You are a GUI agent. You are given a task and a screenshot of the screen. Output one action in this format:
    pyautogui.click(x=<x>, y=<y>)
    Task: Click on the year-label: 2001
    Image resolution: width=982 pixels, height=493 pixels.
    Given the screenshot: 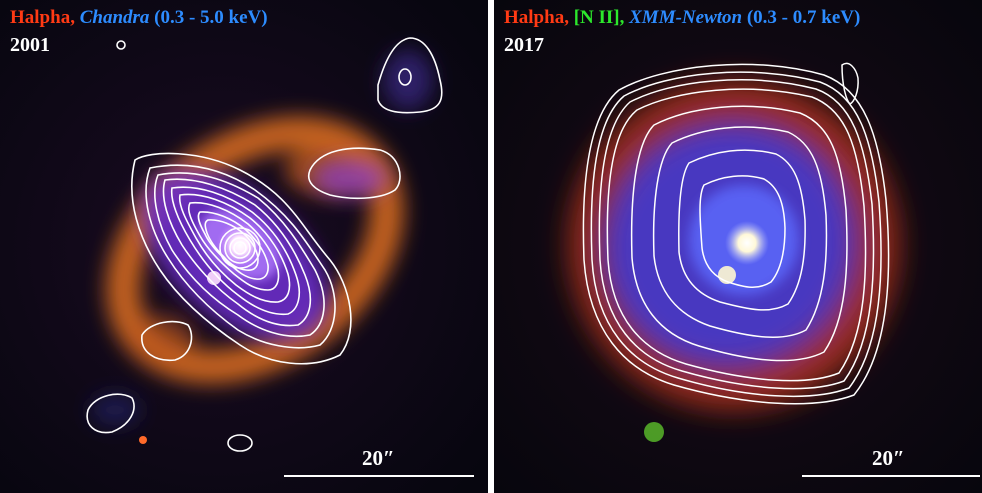 What is the action you would take?
    pyautogui.click(x=30, y=45)
    